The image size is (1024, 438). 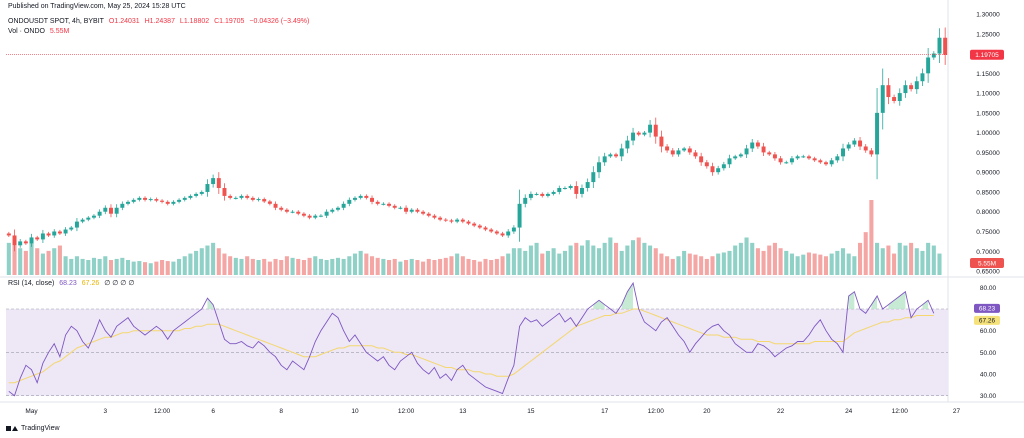 What do you see at coordinates (987, 187) in the screenshot?
I see `labels: 1.19705 5.55M 68.23 67.26` at bounding box center [987, 187].